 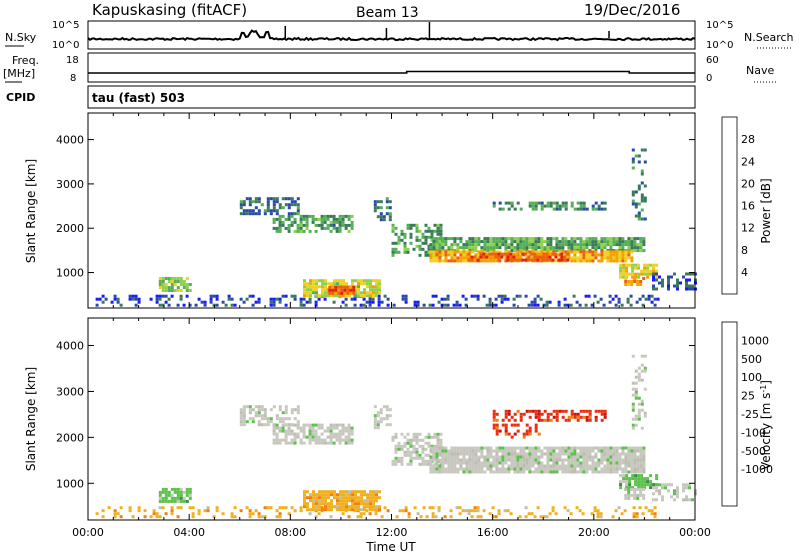 What do you see at coordinates (31, 211) in the screenshot?
I see `power-ylabel: Slant Range [km]` at bounding box center [31, 211].